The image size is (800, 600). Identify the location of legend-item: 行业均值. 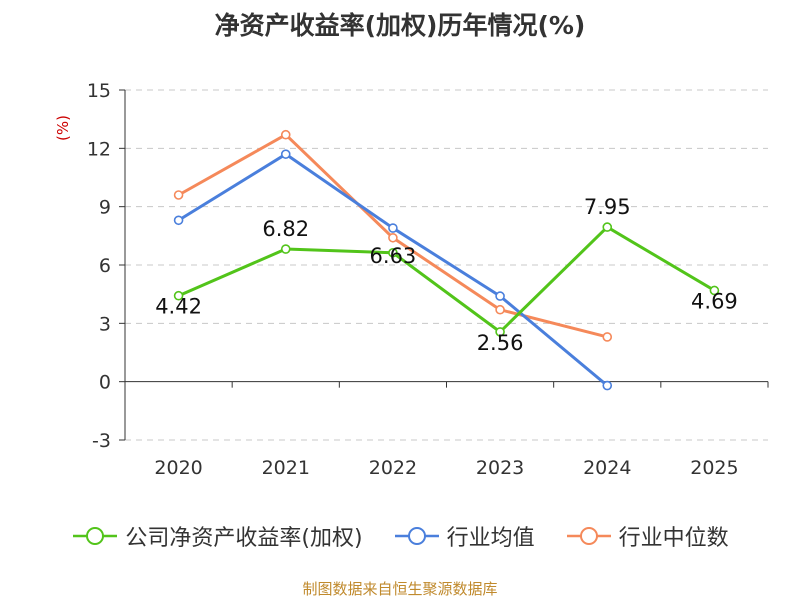
(464, 536).